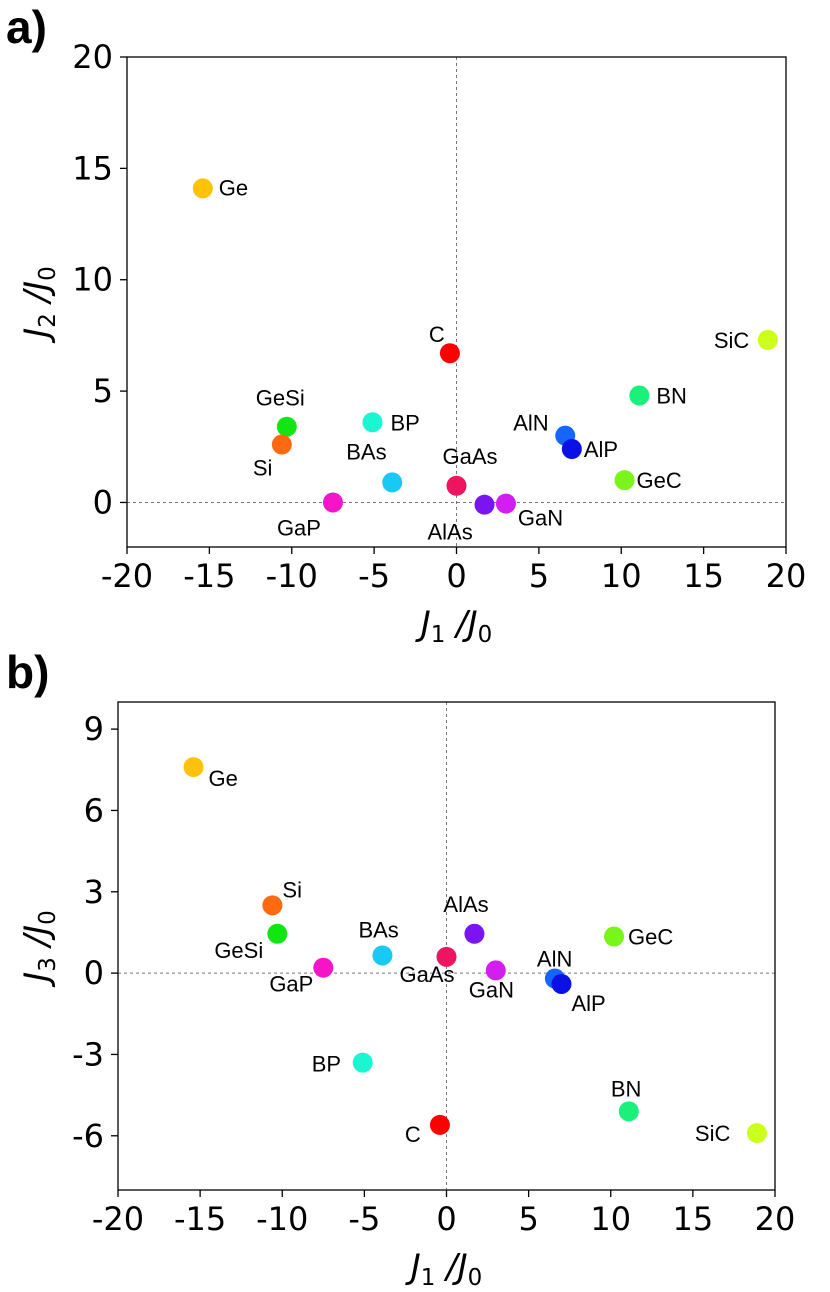  I want to click on panel-label: b), so click(27, 672).